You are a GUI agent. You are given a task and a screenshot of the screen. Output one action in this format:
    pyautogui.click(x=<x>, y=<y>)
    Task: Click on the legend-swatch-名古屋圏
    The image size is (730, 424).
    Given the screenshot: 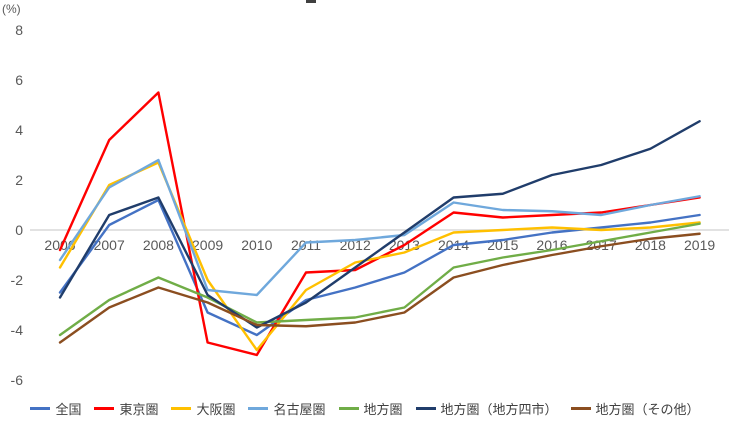 What is the action you would take?
    pyautogui.click(x=258, y=408)
    